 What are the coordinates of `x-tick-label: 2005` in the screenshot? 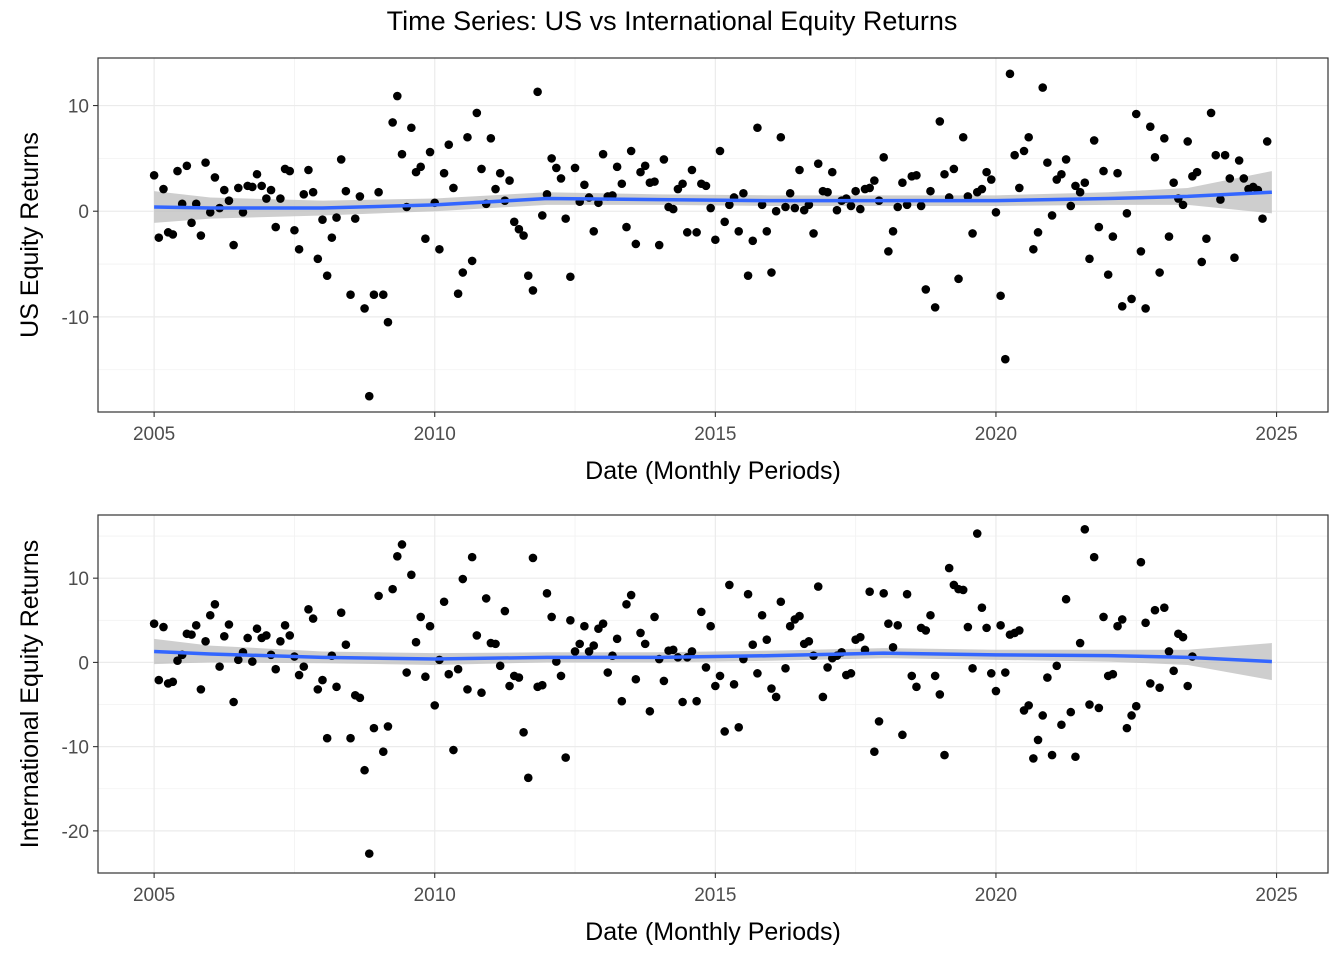 It's located at (154, 895).